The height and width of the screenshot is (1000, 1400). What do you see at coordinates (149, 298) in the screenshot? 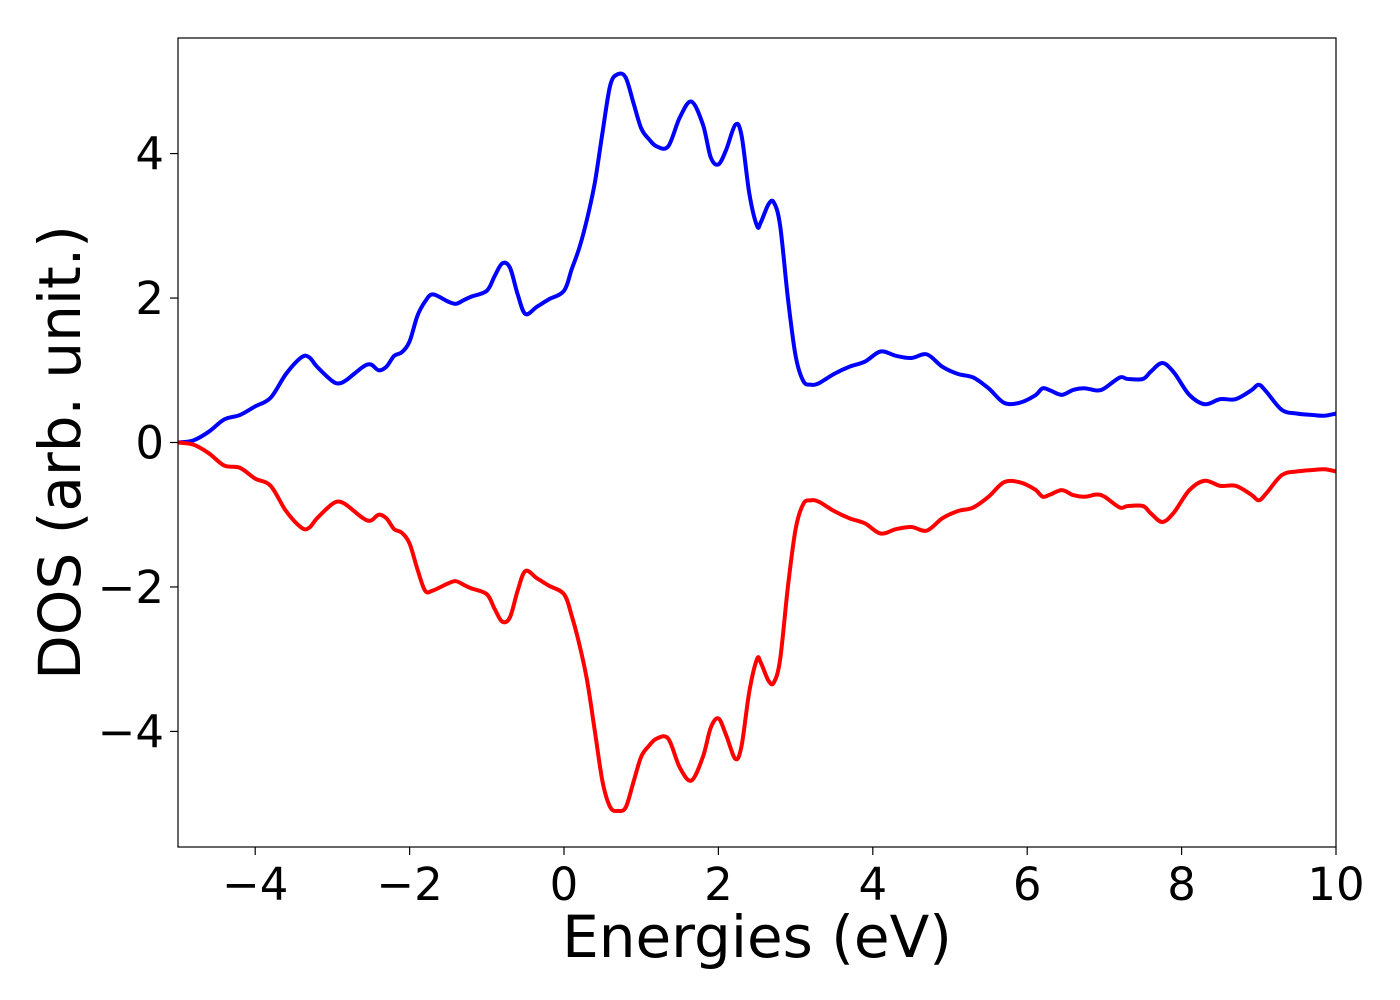
I see `y-tick-label: 2` at bounding box center [149, 298].